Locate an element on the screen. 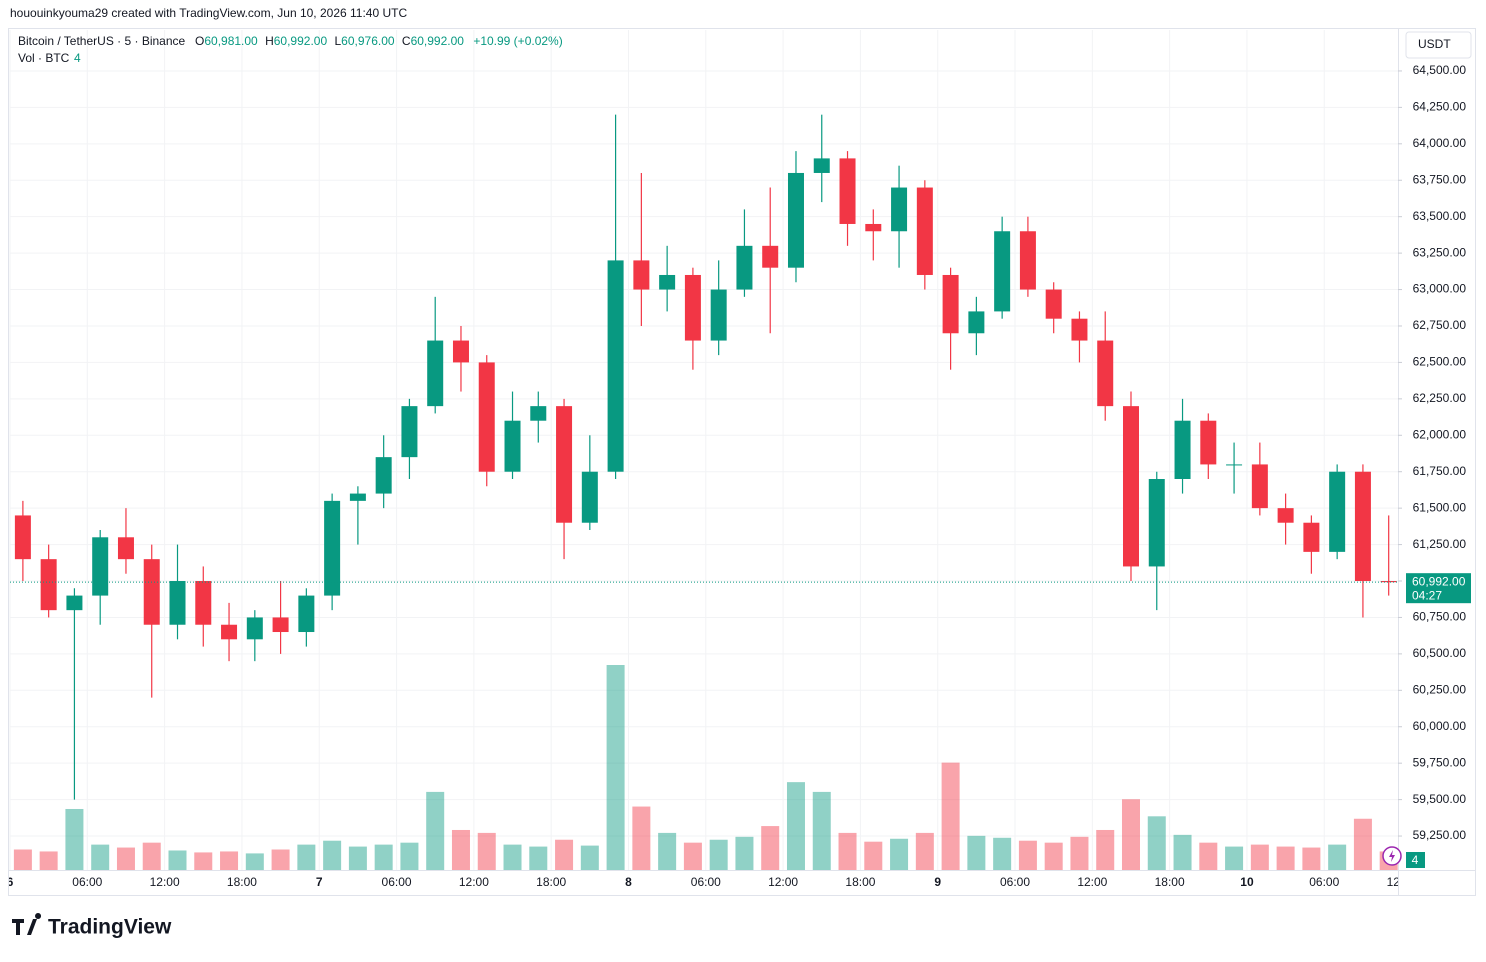  y-tick-label: 59,250.00 is located at coordinates (1440, 835).